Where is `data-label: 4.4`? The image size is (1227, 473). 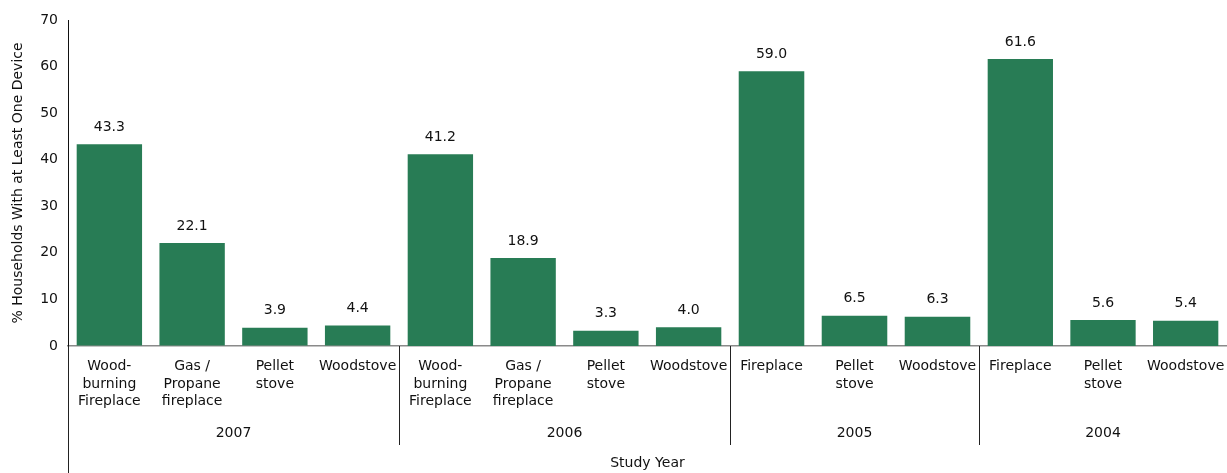
data-label: 4.4 is located at coordinates (357, 307).